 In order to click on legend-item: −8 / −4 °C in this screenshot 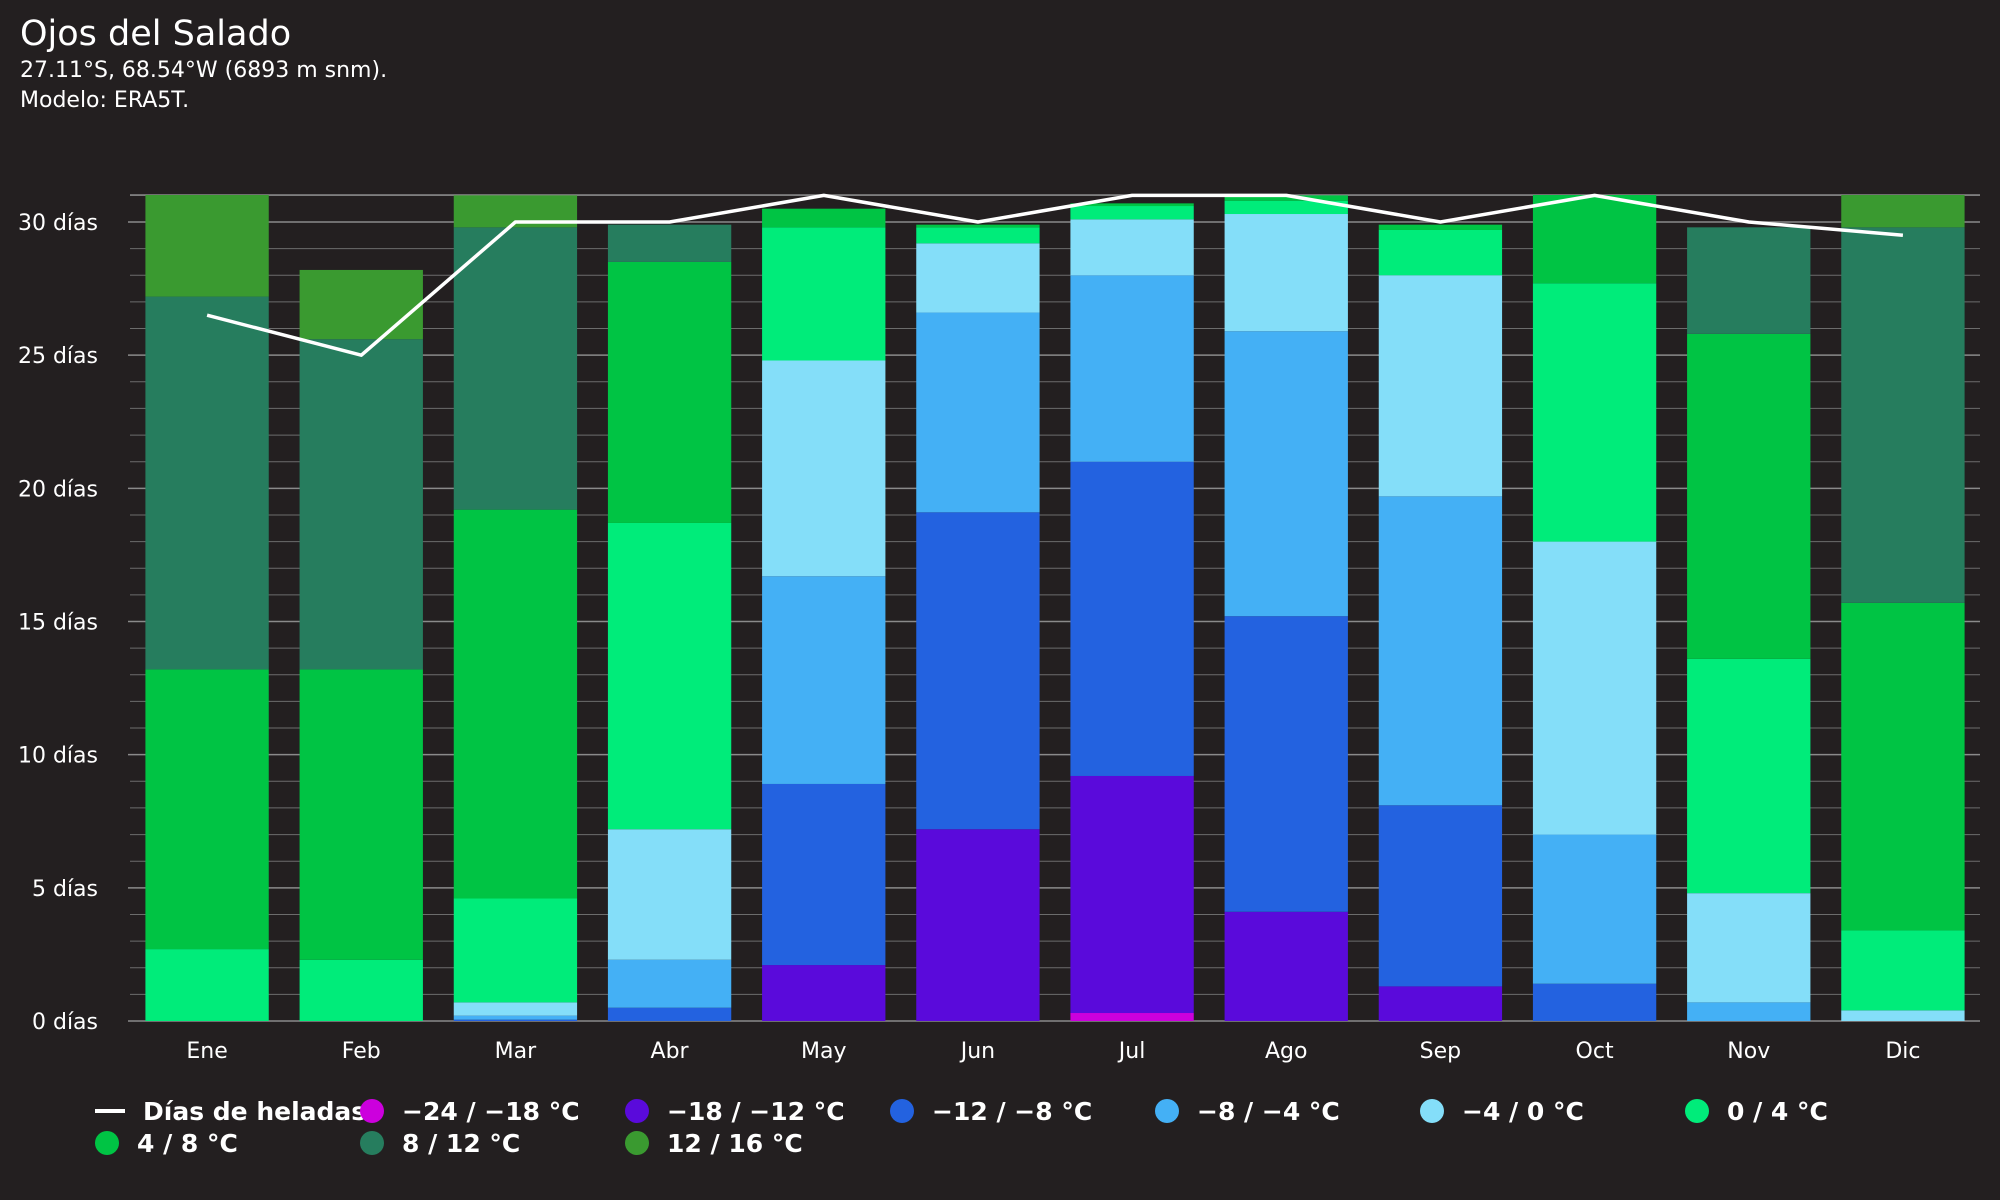, I will do `click(1287, 1111)`.